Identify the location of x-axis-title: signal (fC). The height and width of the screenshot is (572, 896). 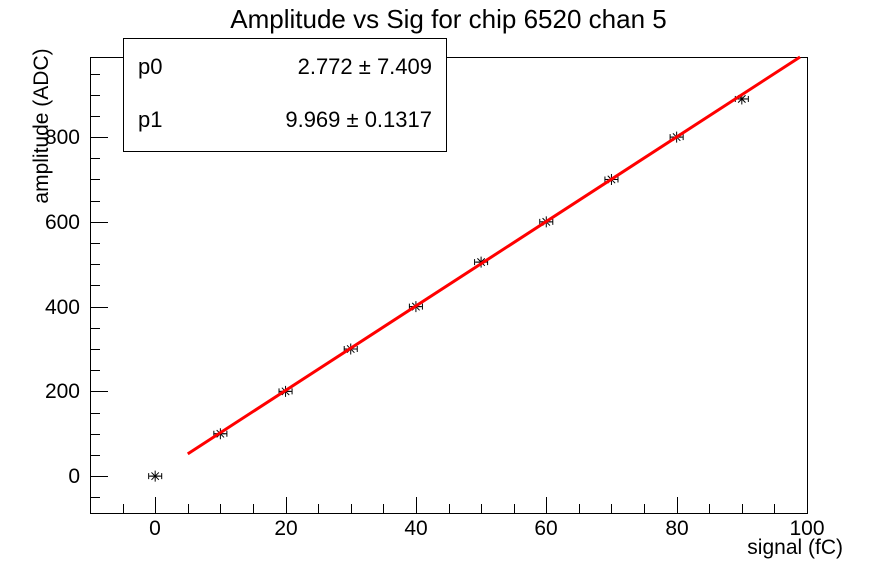
(795, 547).